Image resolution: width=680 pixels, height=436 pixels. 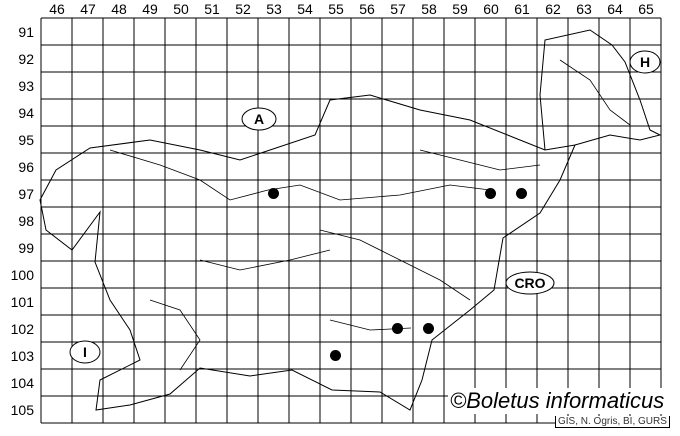 What do you see at coordinates (23, 410) in the screenshot?
I see `row-label: 105` at bounding box center [23, 410].